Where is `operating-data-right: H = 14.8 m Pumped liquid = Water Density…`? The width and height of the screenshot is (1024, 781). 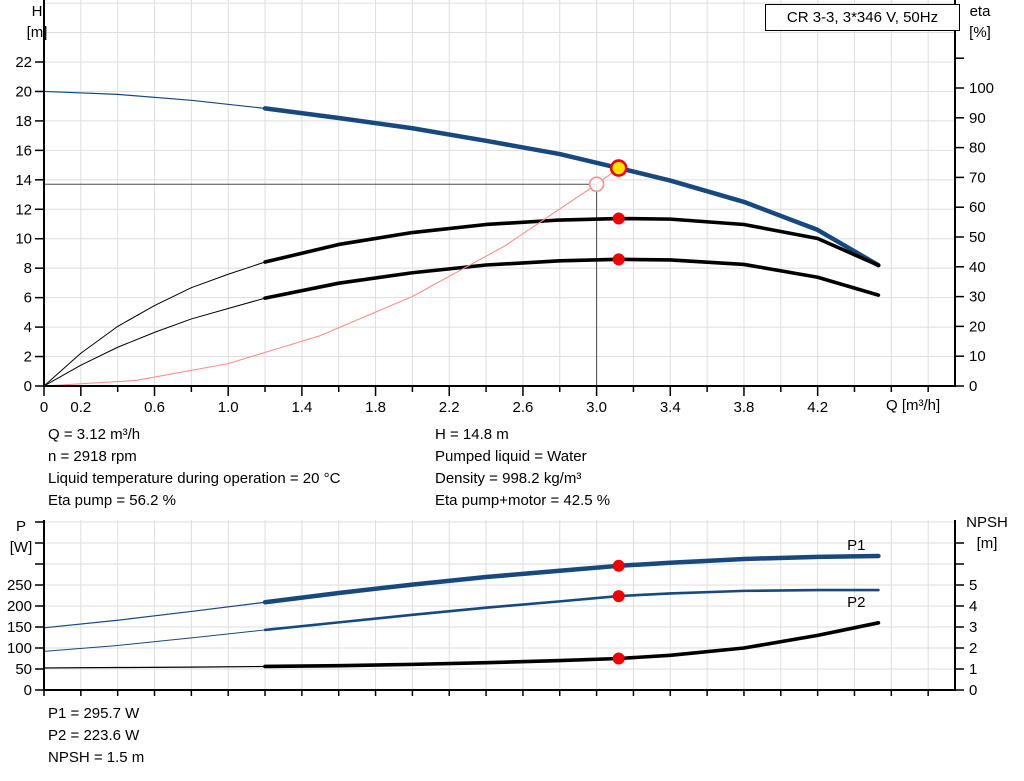
operating-data-right: H = 14.8 m Pumped liquid = Water Density… is located at coordinates (522, 468).